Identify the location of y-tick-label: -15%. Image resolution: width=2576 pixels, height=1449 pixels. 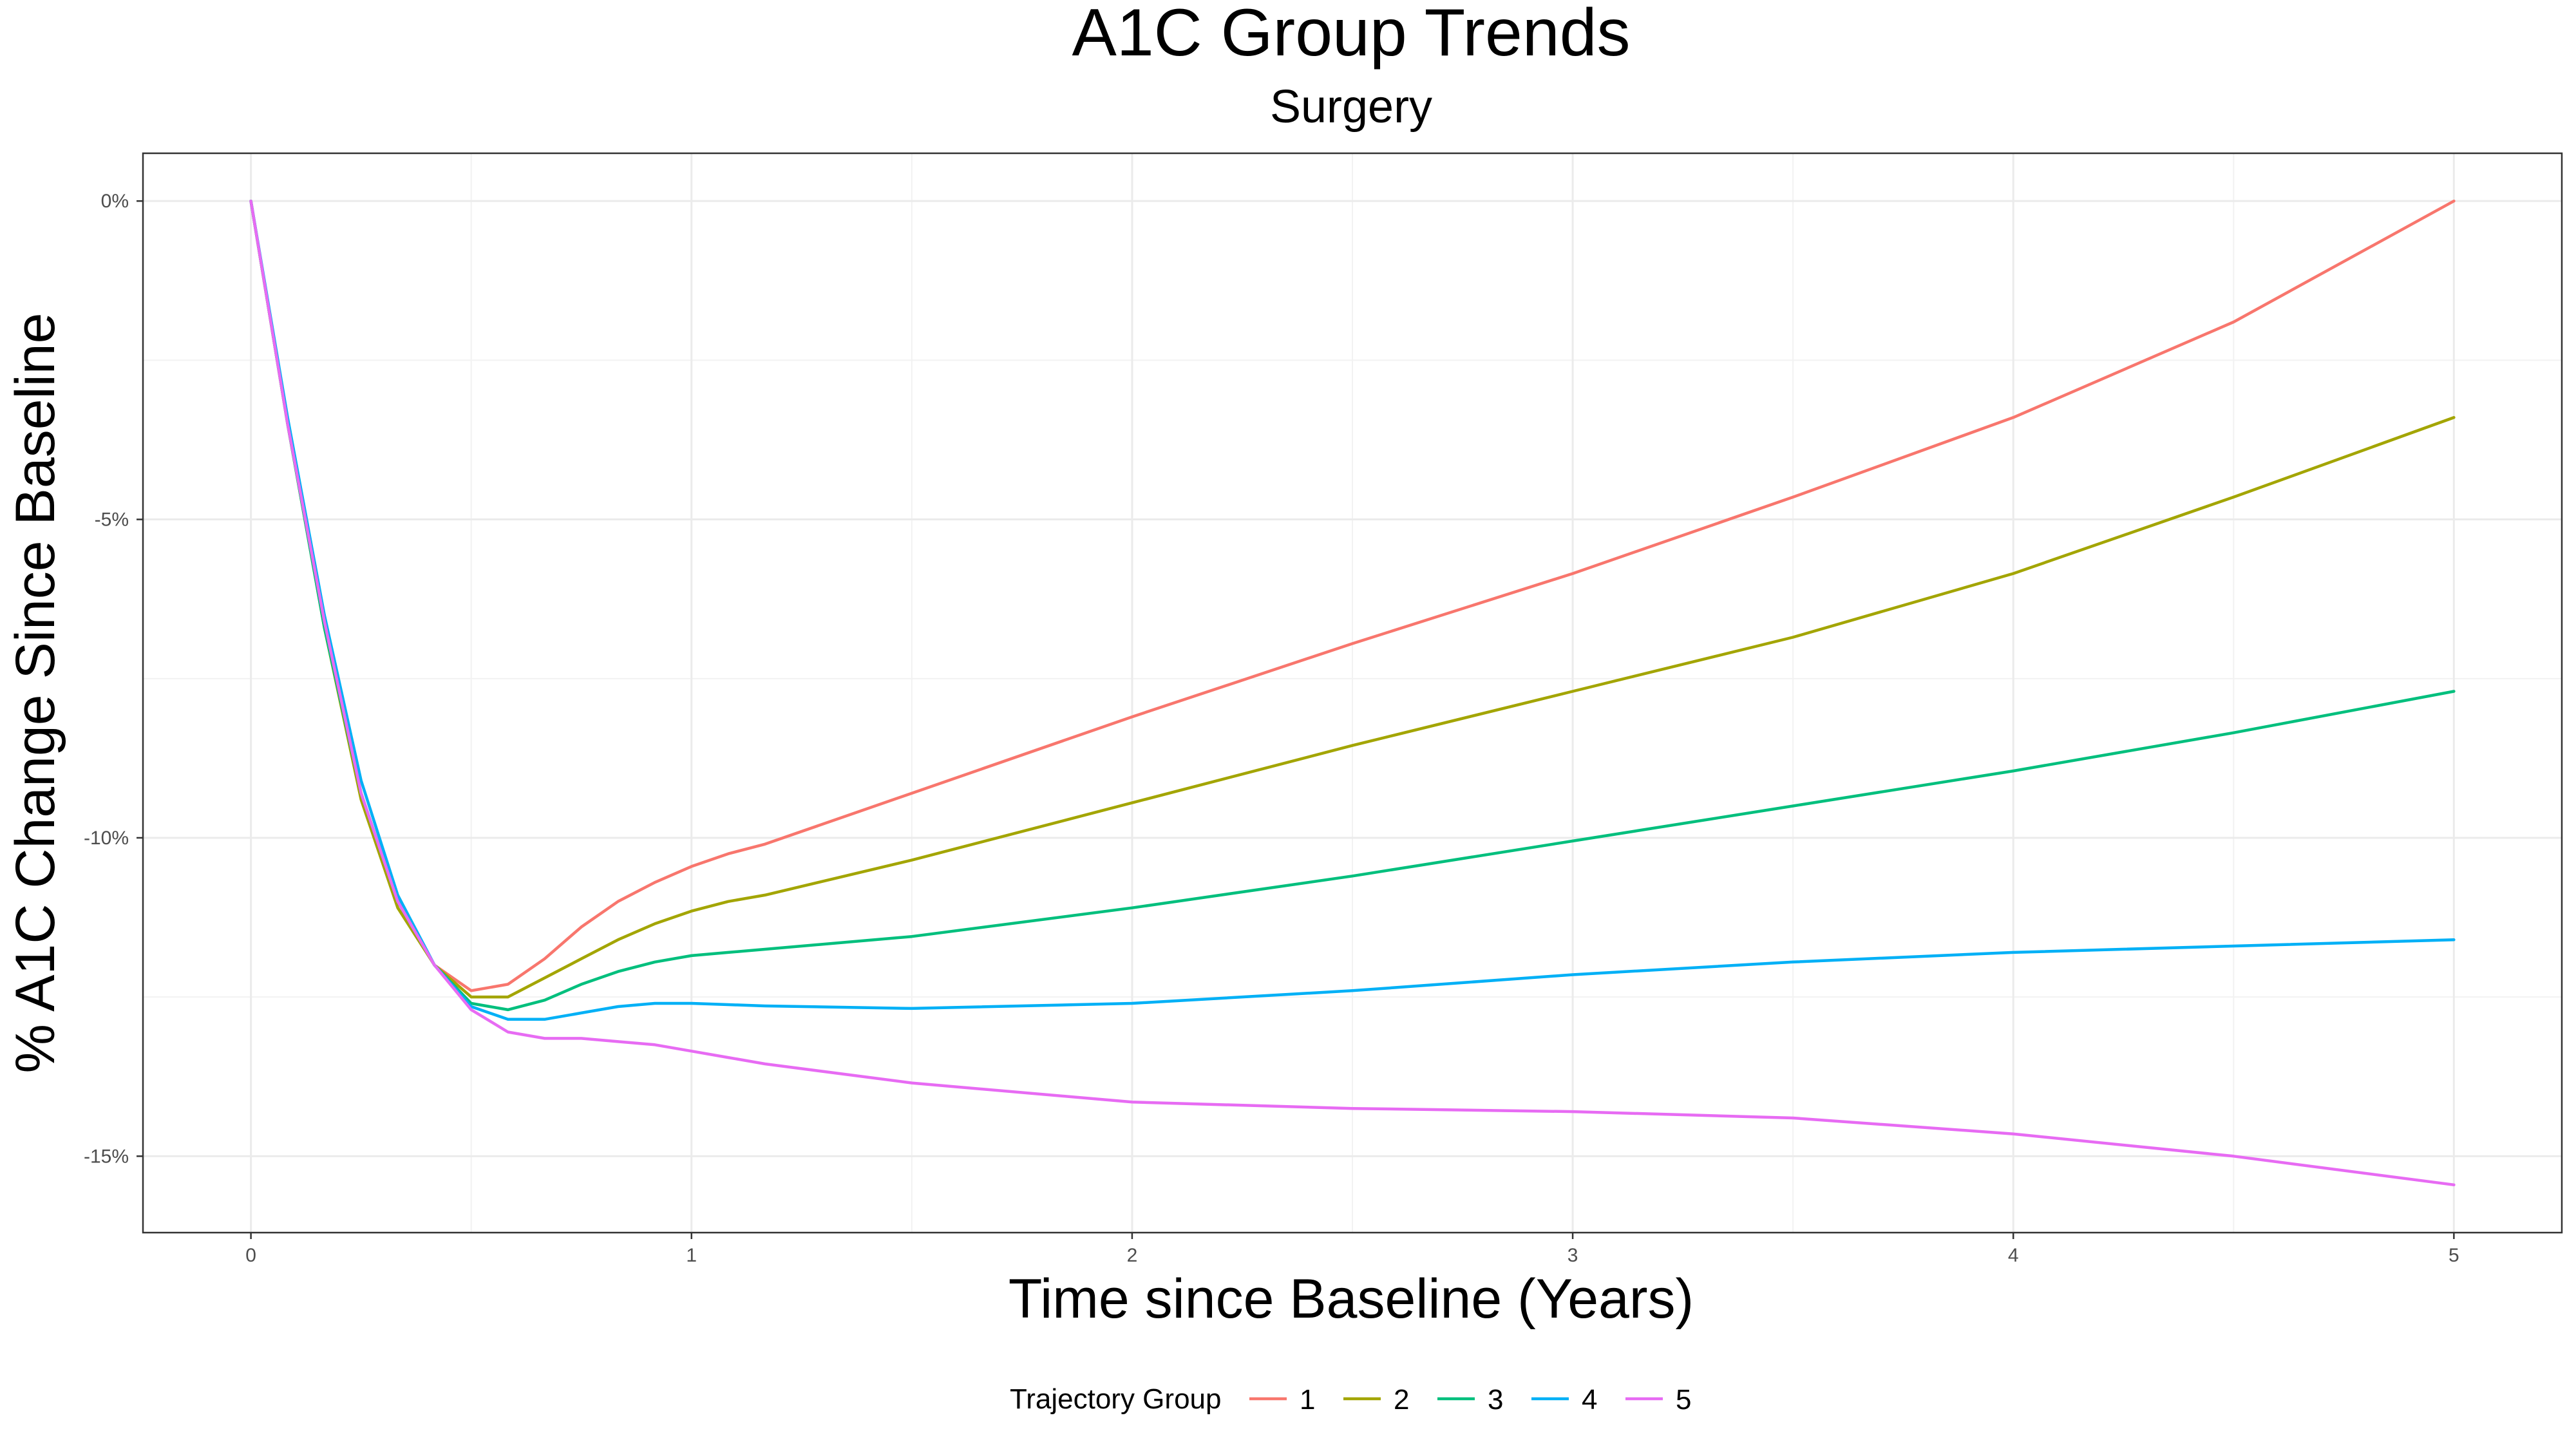
(107, 1157).